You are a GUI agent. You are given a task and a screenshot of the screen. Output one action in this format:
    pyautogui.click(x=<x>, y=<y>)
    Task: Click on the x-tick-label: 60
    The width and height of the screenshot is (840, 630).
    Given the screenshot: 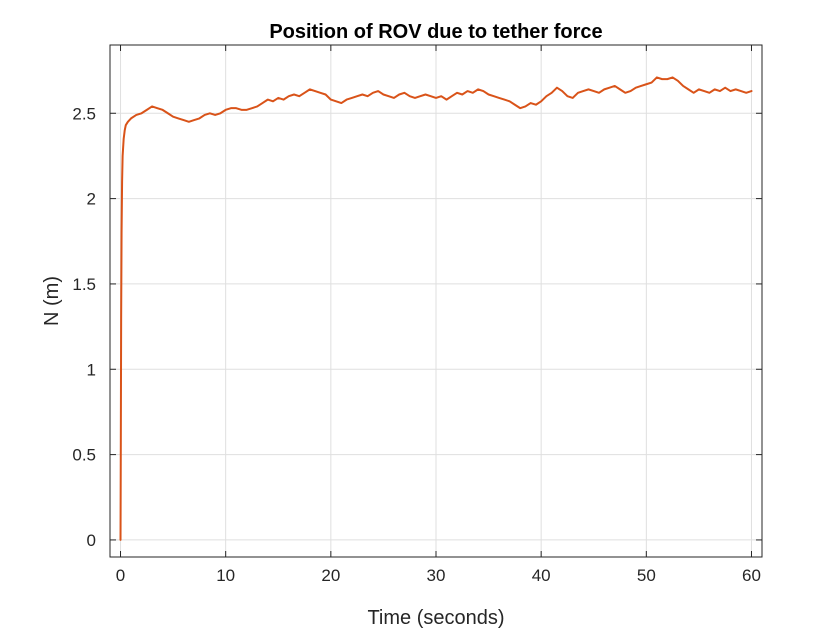 What is the action you would take?
    pyautogui.click(x=751, y=575)
    